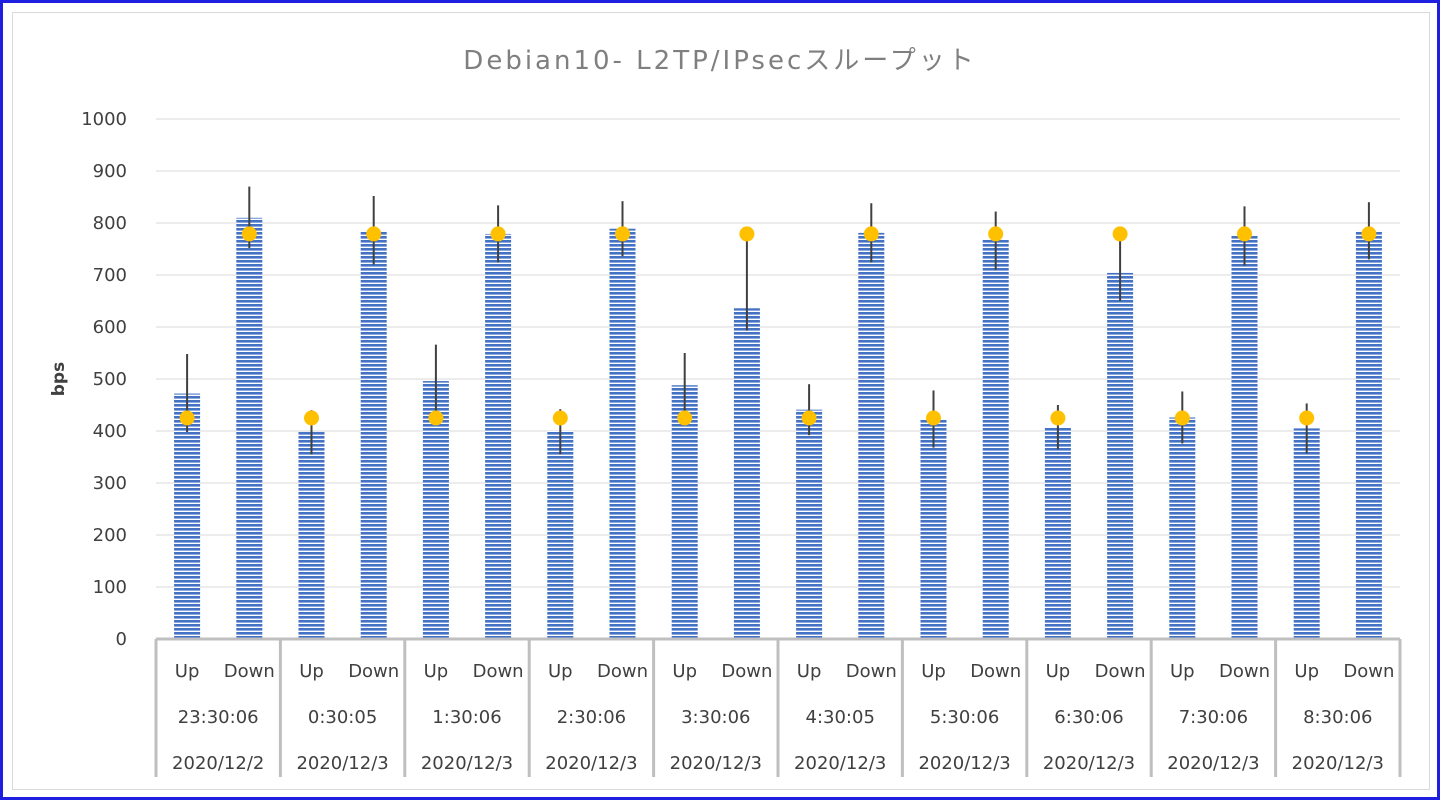  Describe the element at coordinates (110, 431) in the screenshot. I see `y-tick-label: 400` at that location.